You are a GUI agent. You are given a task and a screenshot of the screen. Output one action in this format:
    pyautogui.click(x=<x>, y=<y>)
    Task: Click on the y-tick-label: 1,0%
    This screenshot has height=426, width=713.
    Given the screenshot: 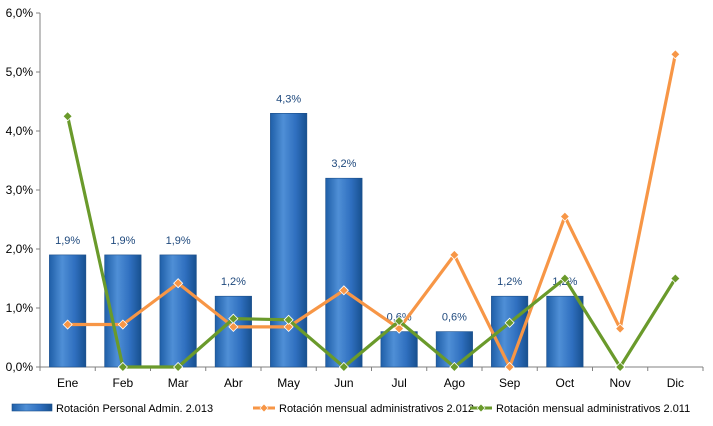 What is the action you would take?
    pyautogui.click(x=20, y=308)
    